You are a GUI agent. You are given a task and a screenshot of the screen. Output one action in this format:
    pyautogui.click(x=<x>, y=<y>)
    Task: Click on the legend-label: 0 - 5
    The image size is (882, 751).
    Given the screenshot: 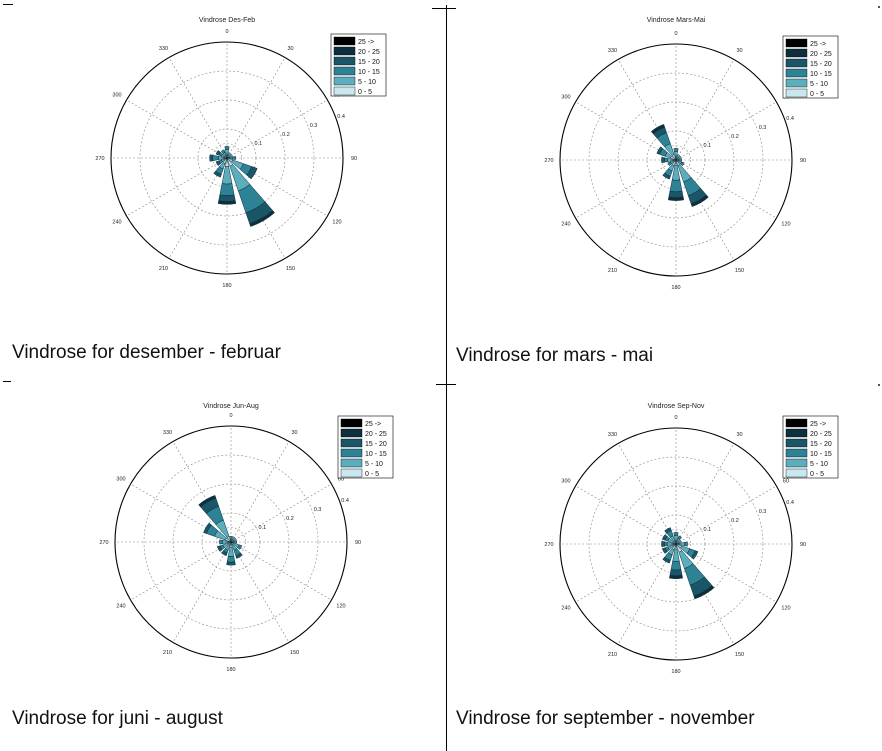 What is the action you would take?
    pyautogui.click(x=372, y=474)
    